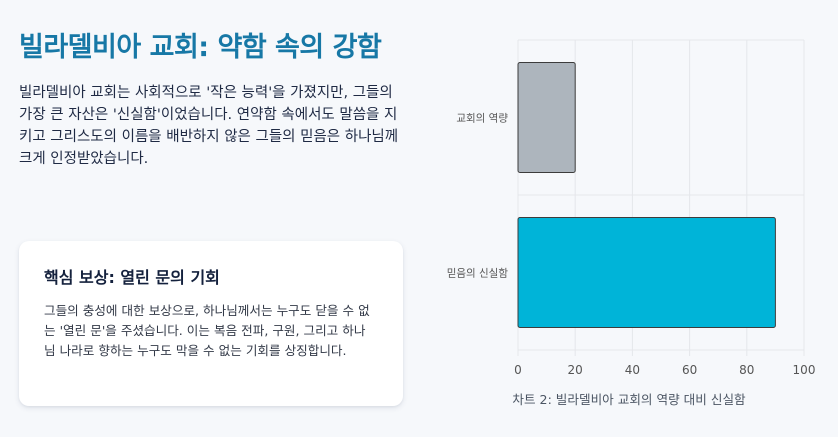 Image resolution: width=838 pixels, height=437 pixels. What do you see at coordinates (482, 119) in the screenshot?
I see `category-label: 교회의 역량` at bounding box center [482, 119].